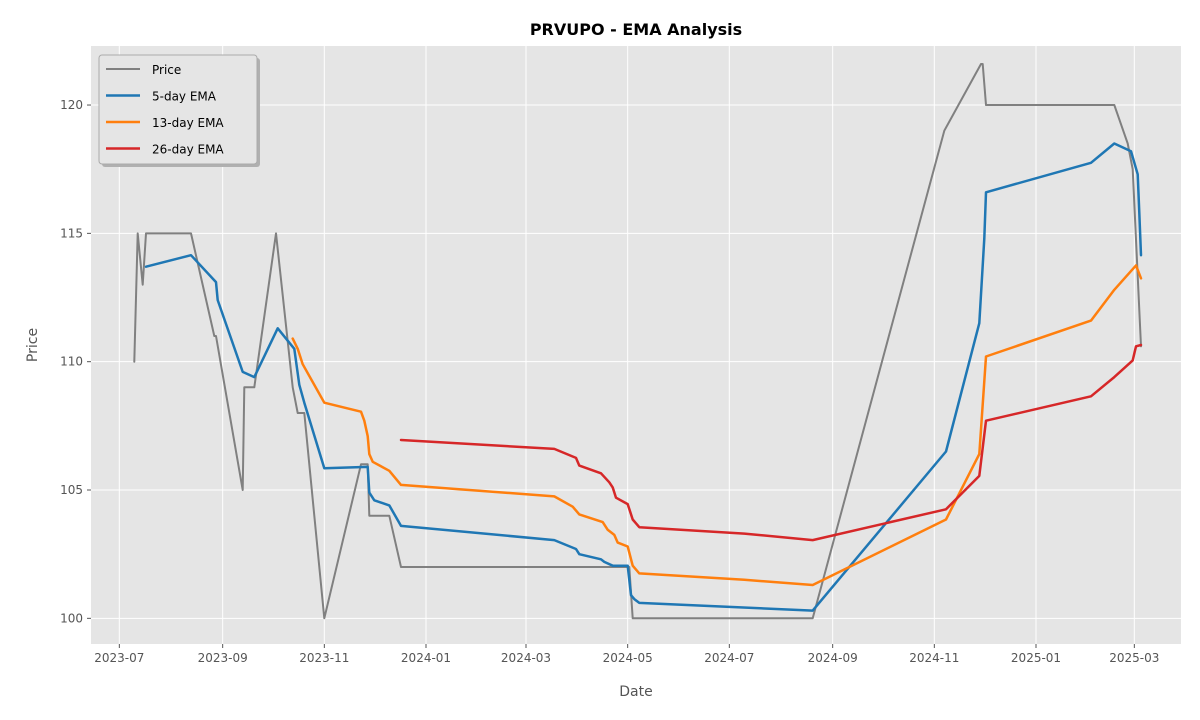 Image resolution: width=1200 pixels, height=720 pixels. Describe the element at coordinates (1036, 658) in the screenshot. I see `x-tick-label: 2025-01` at that location.